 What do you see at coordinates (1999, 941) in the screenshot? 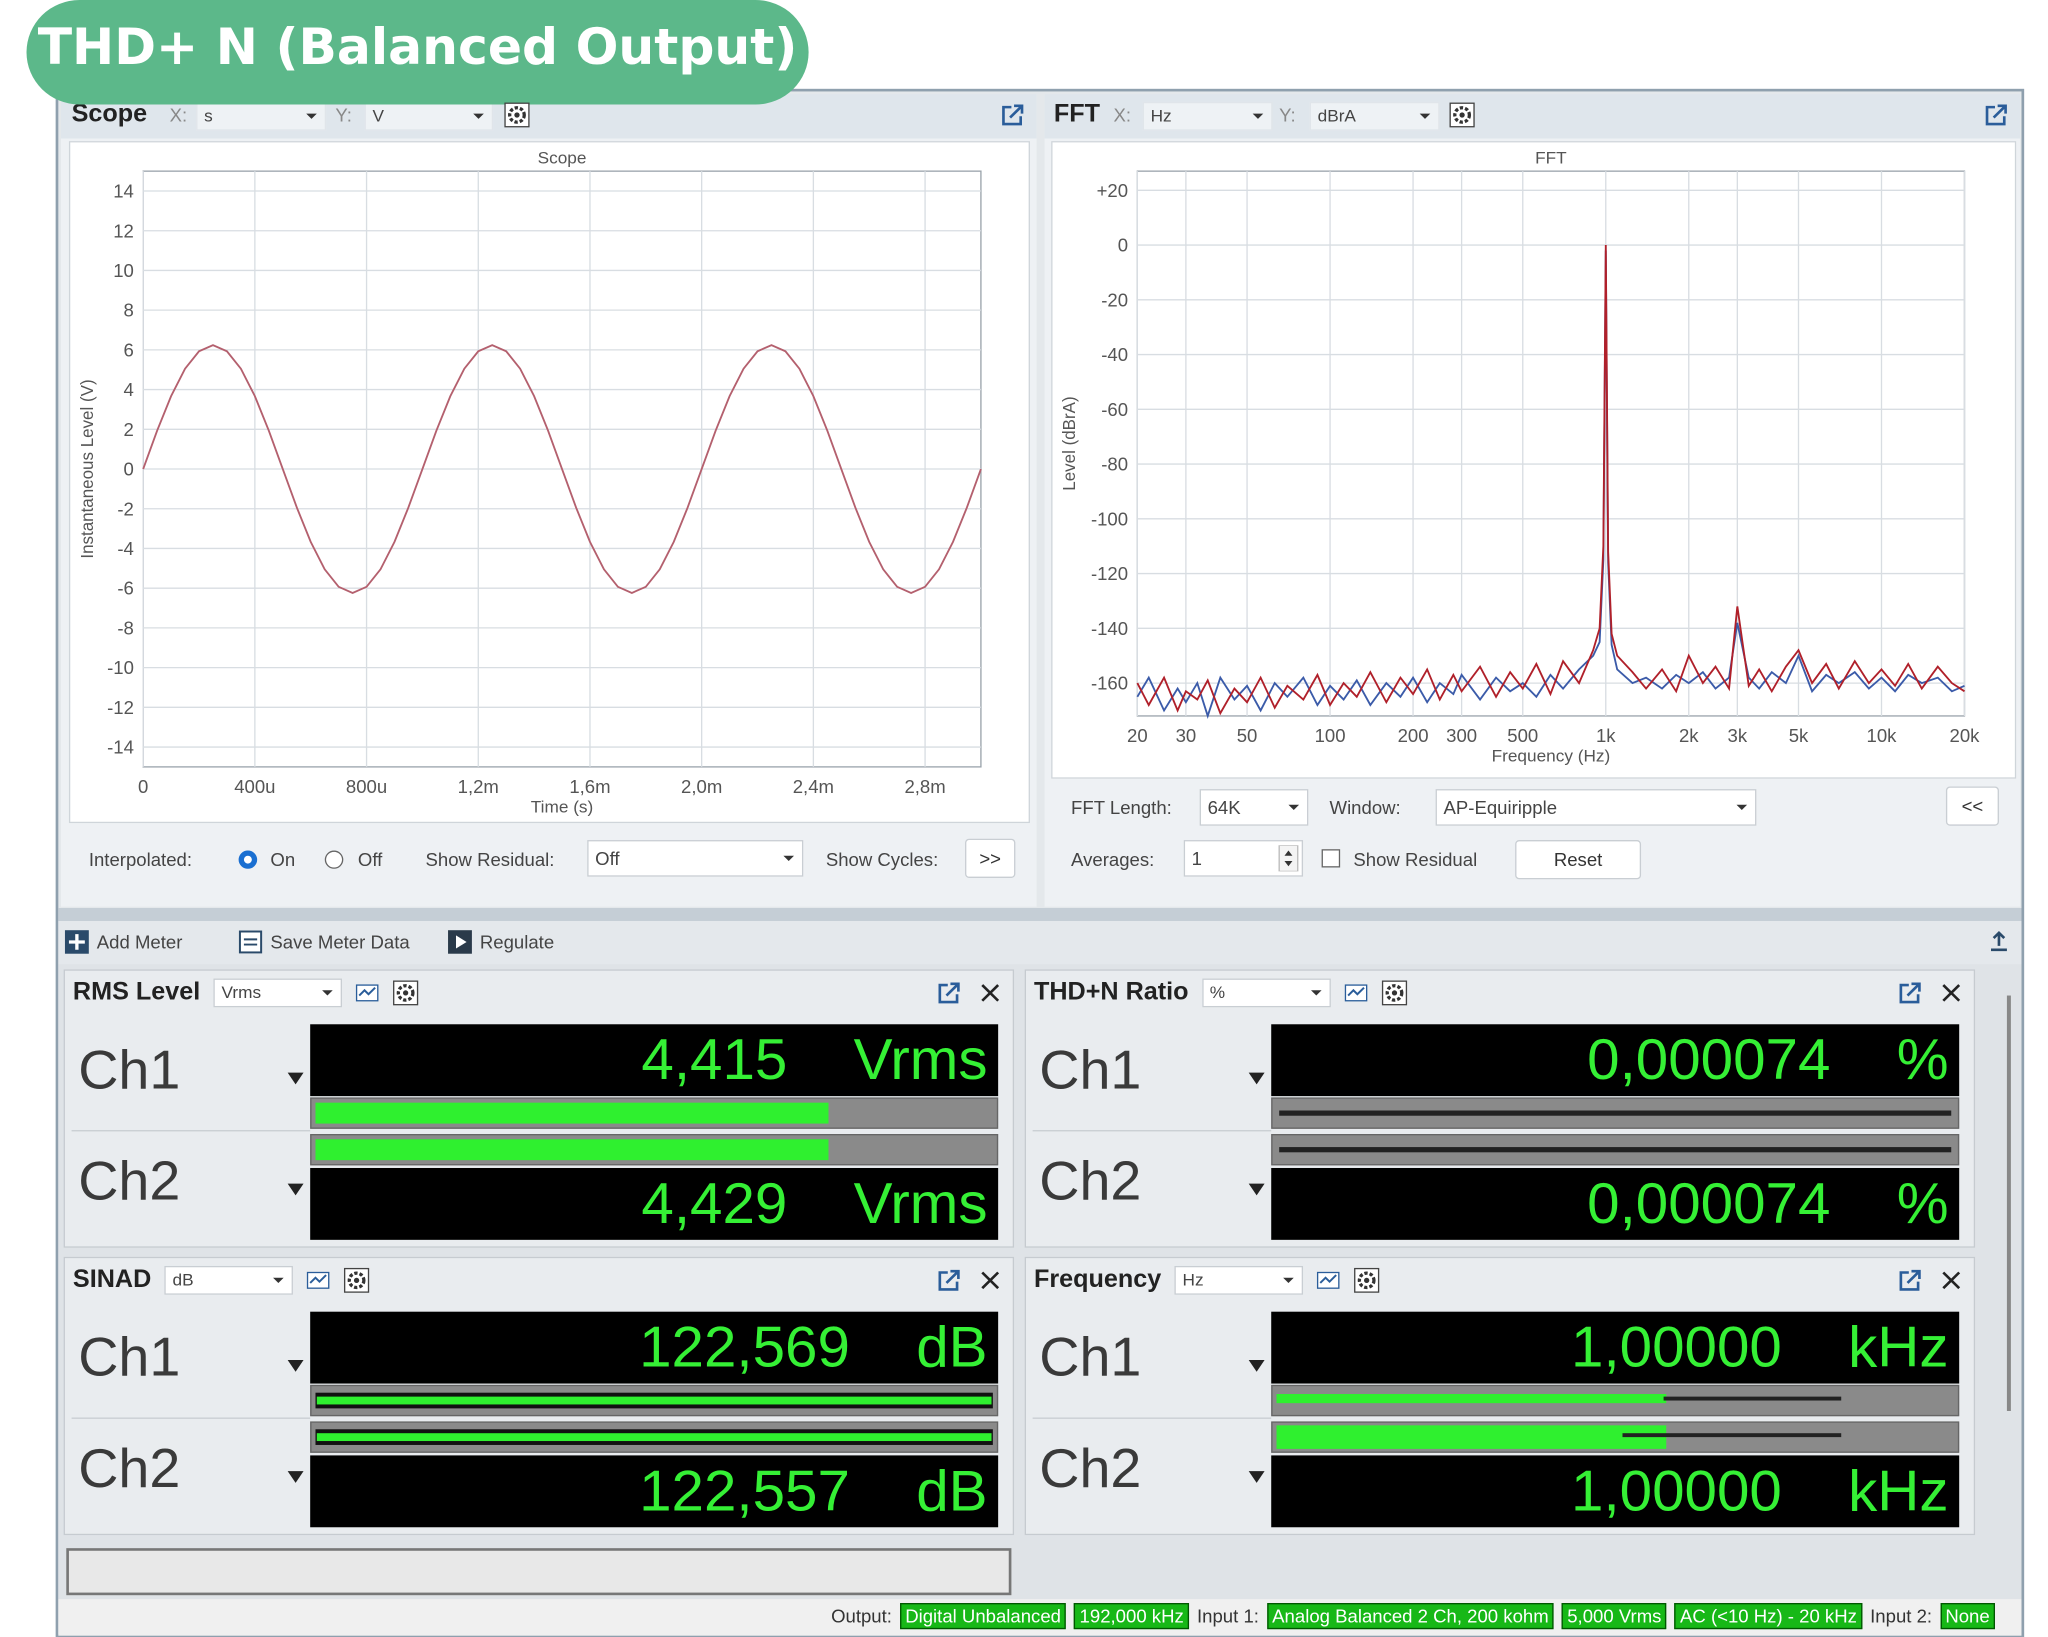
I see `upload-icon` at bounding box center [1999, 941].